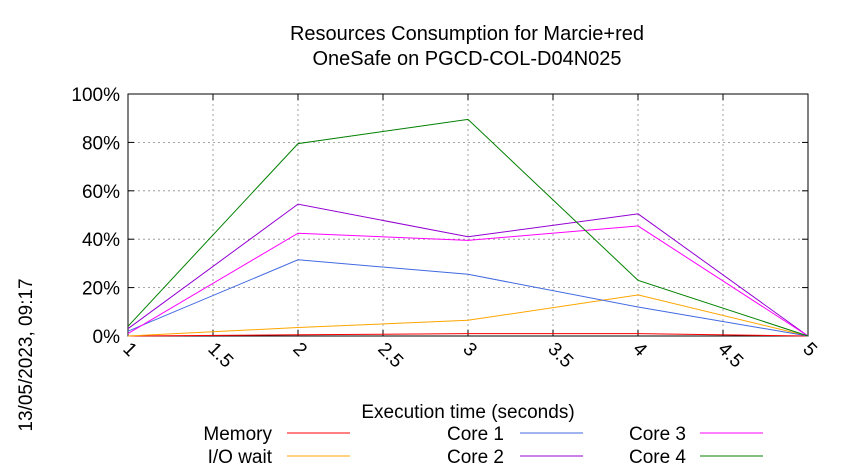 The image size is (850, 475). I want to click on x-tick-label: 2.5, so click(390, 356).